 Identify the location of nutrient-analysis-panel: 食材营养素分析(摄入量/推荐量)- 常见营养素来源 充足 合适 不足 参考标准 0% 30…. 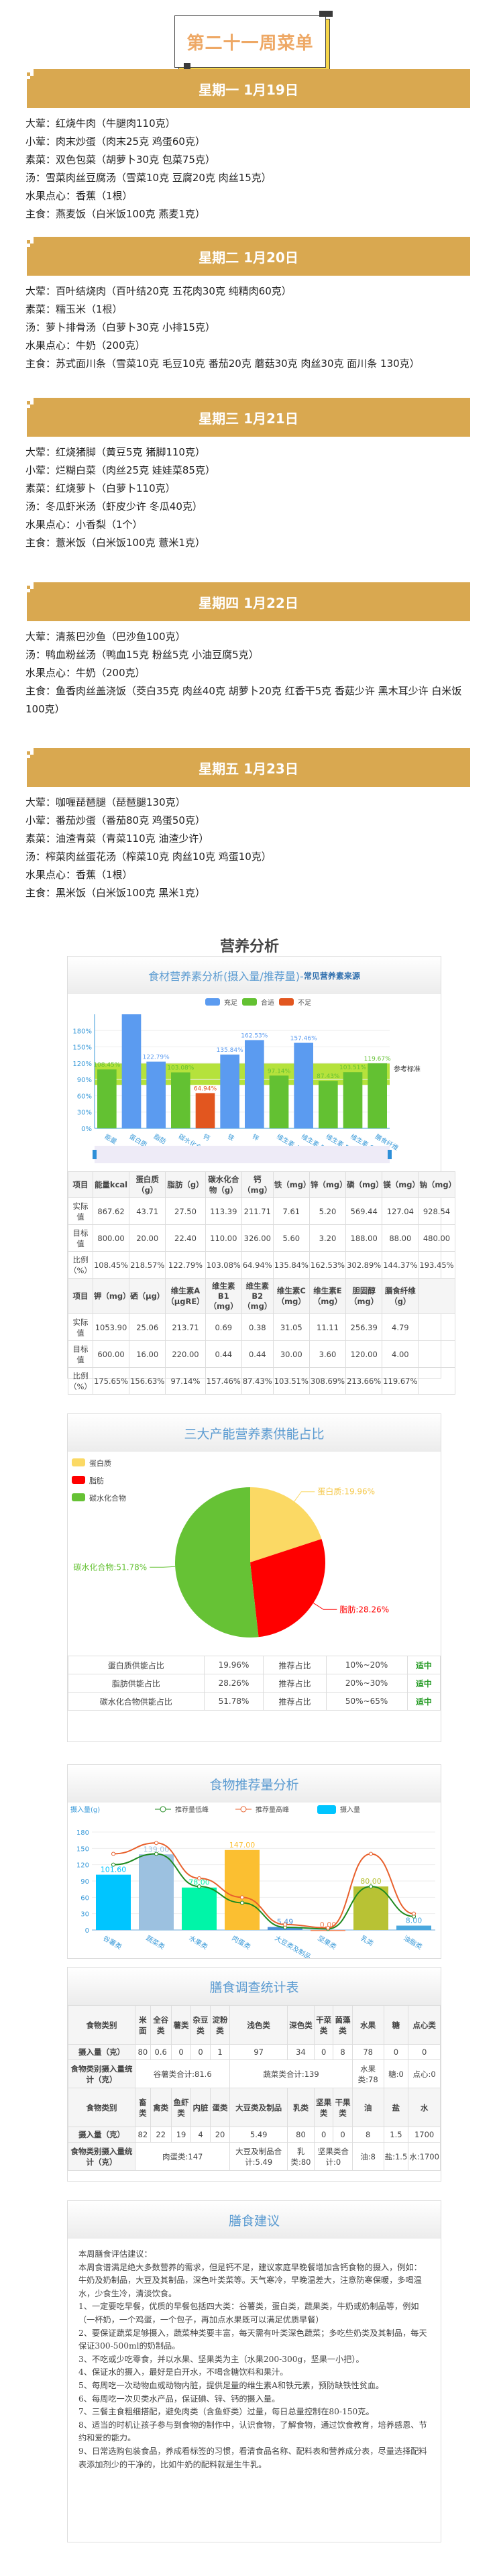
(261, 1175).